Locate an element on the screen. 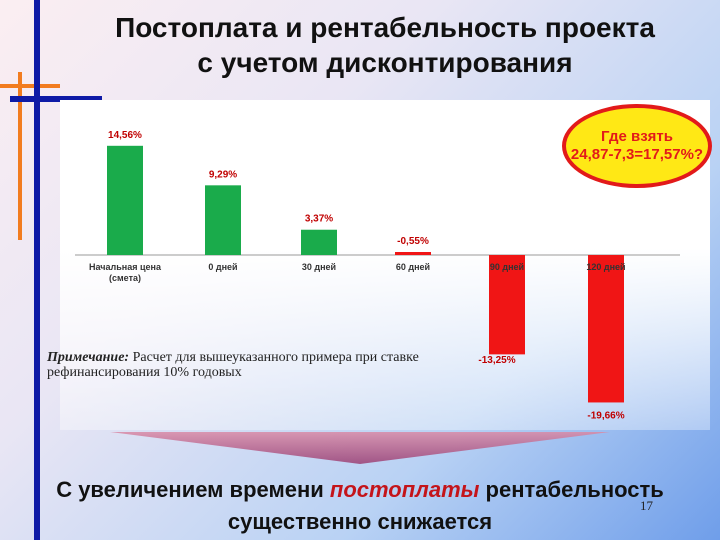 The height and width of the screenshot is (540, 720). category-label-0: Начальная цена (смета) is located at coordinates (125, 272).